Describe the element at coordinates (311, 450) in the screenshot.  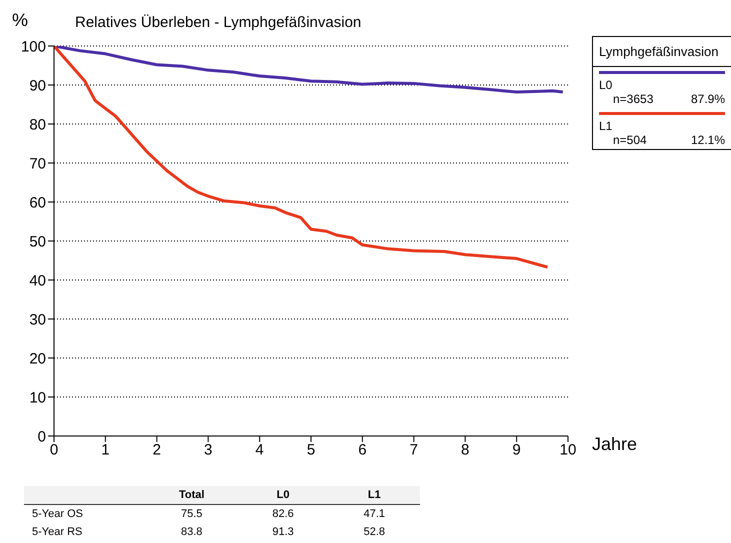
I see `x-tick-label: 5` at that location.